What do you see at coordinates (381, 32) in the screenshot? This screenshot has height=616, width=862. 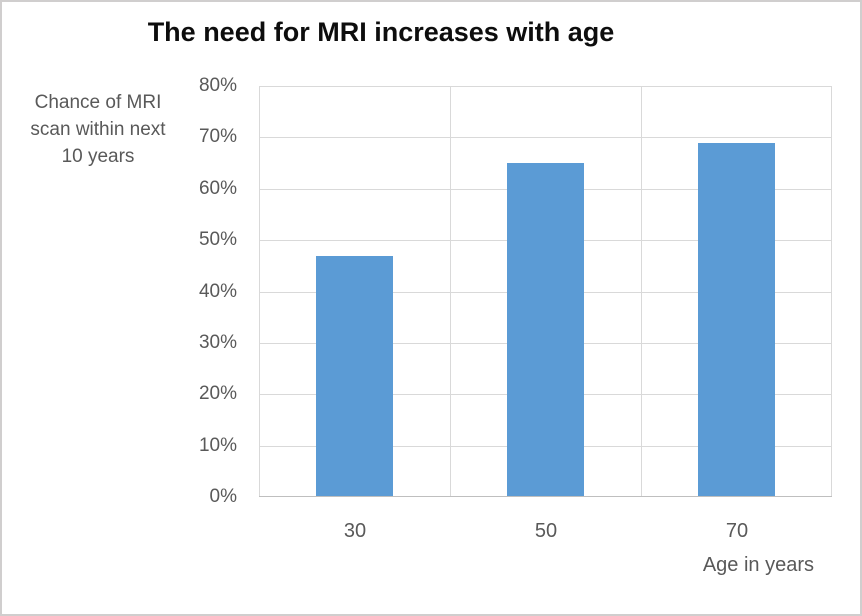 I see `chart-title: The need for MRI increases with age` at bounding box center [381, 32].